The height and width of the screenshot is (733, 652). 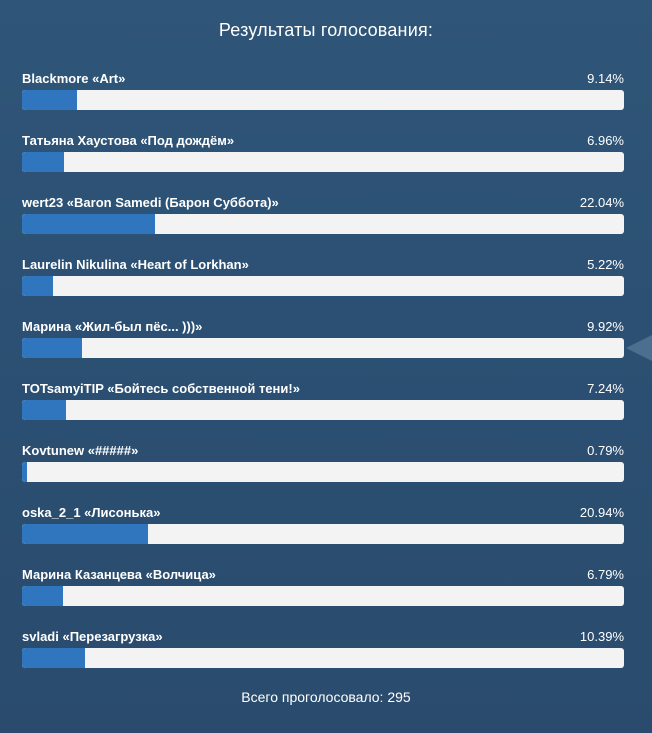 I want to click on option-percent: 22.04%, so click(x=601, y=202).